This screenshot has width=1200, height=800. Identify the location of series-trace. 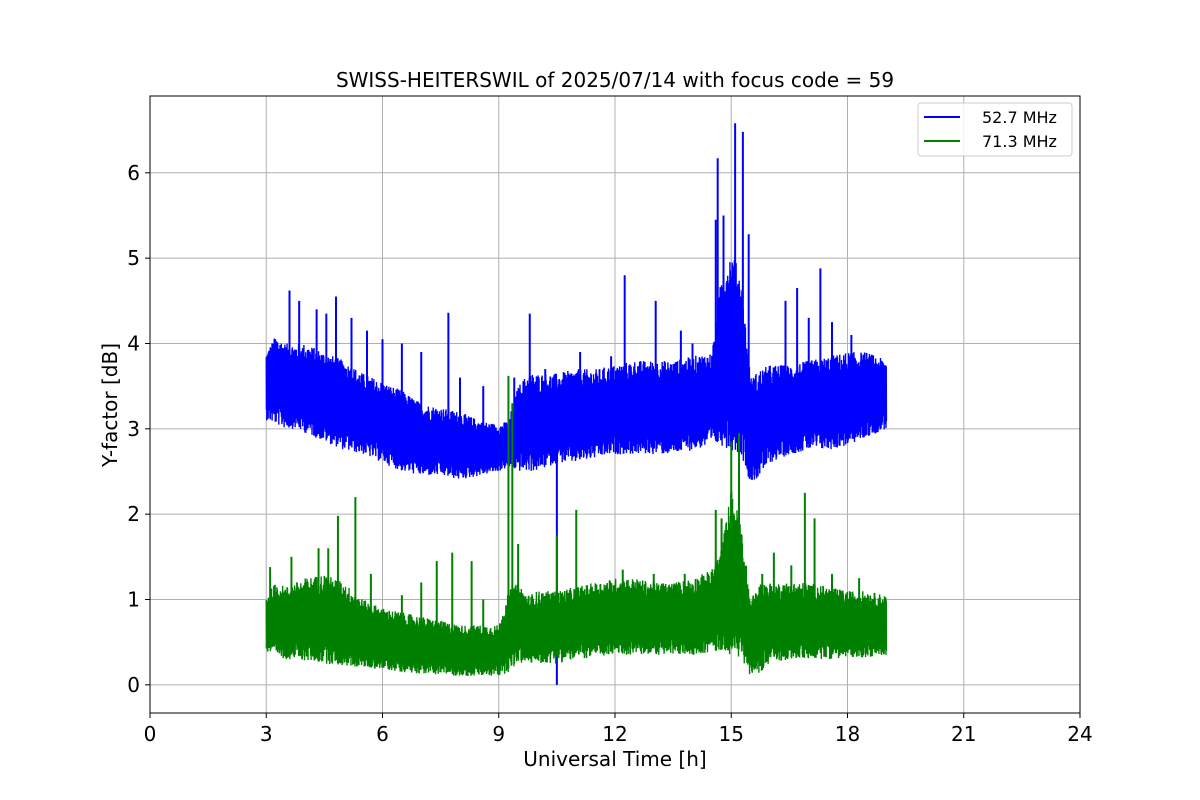
(576, 370).